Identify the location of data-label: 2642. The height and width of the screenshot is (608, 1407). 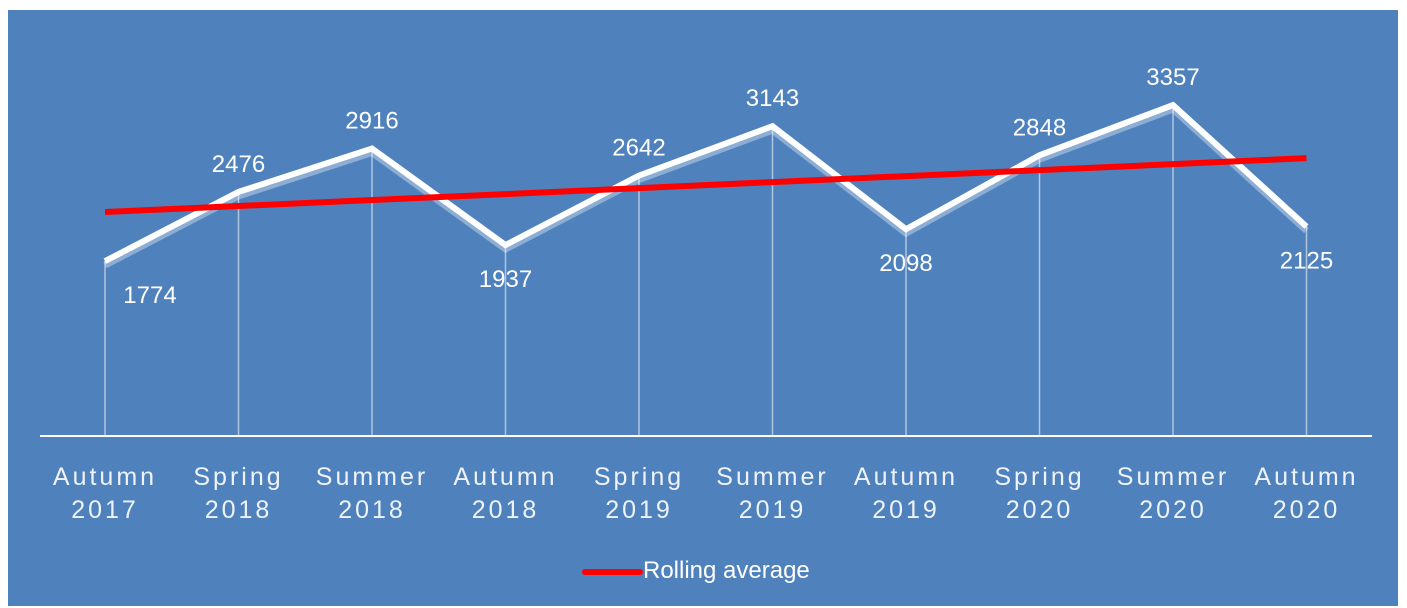
(638, 148).